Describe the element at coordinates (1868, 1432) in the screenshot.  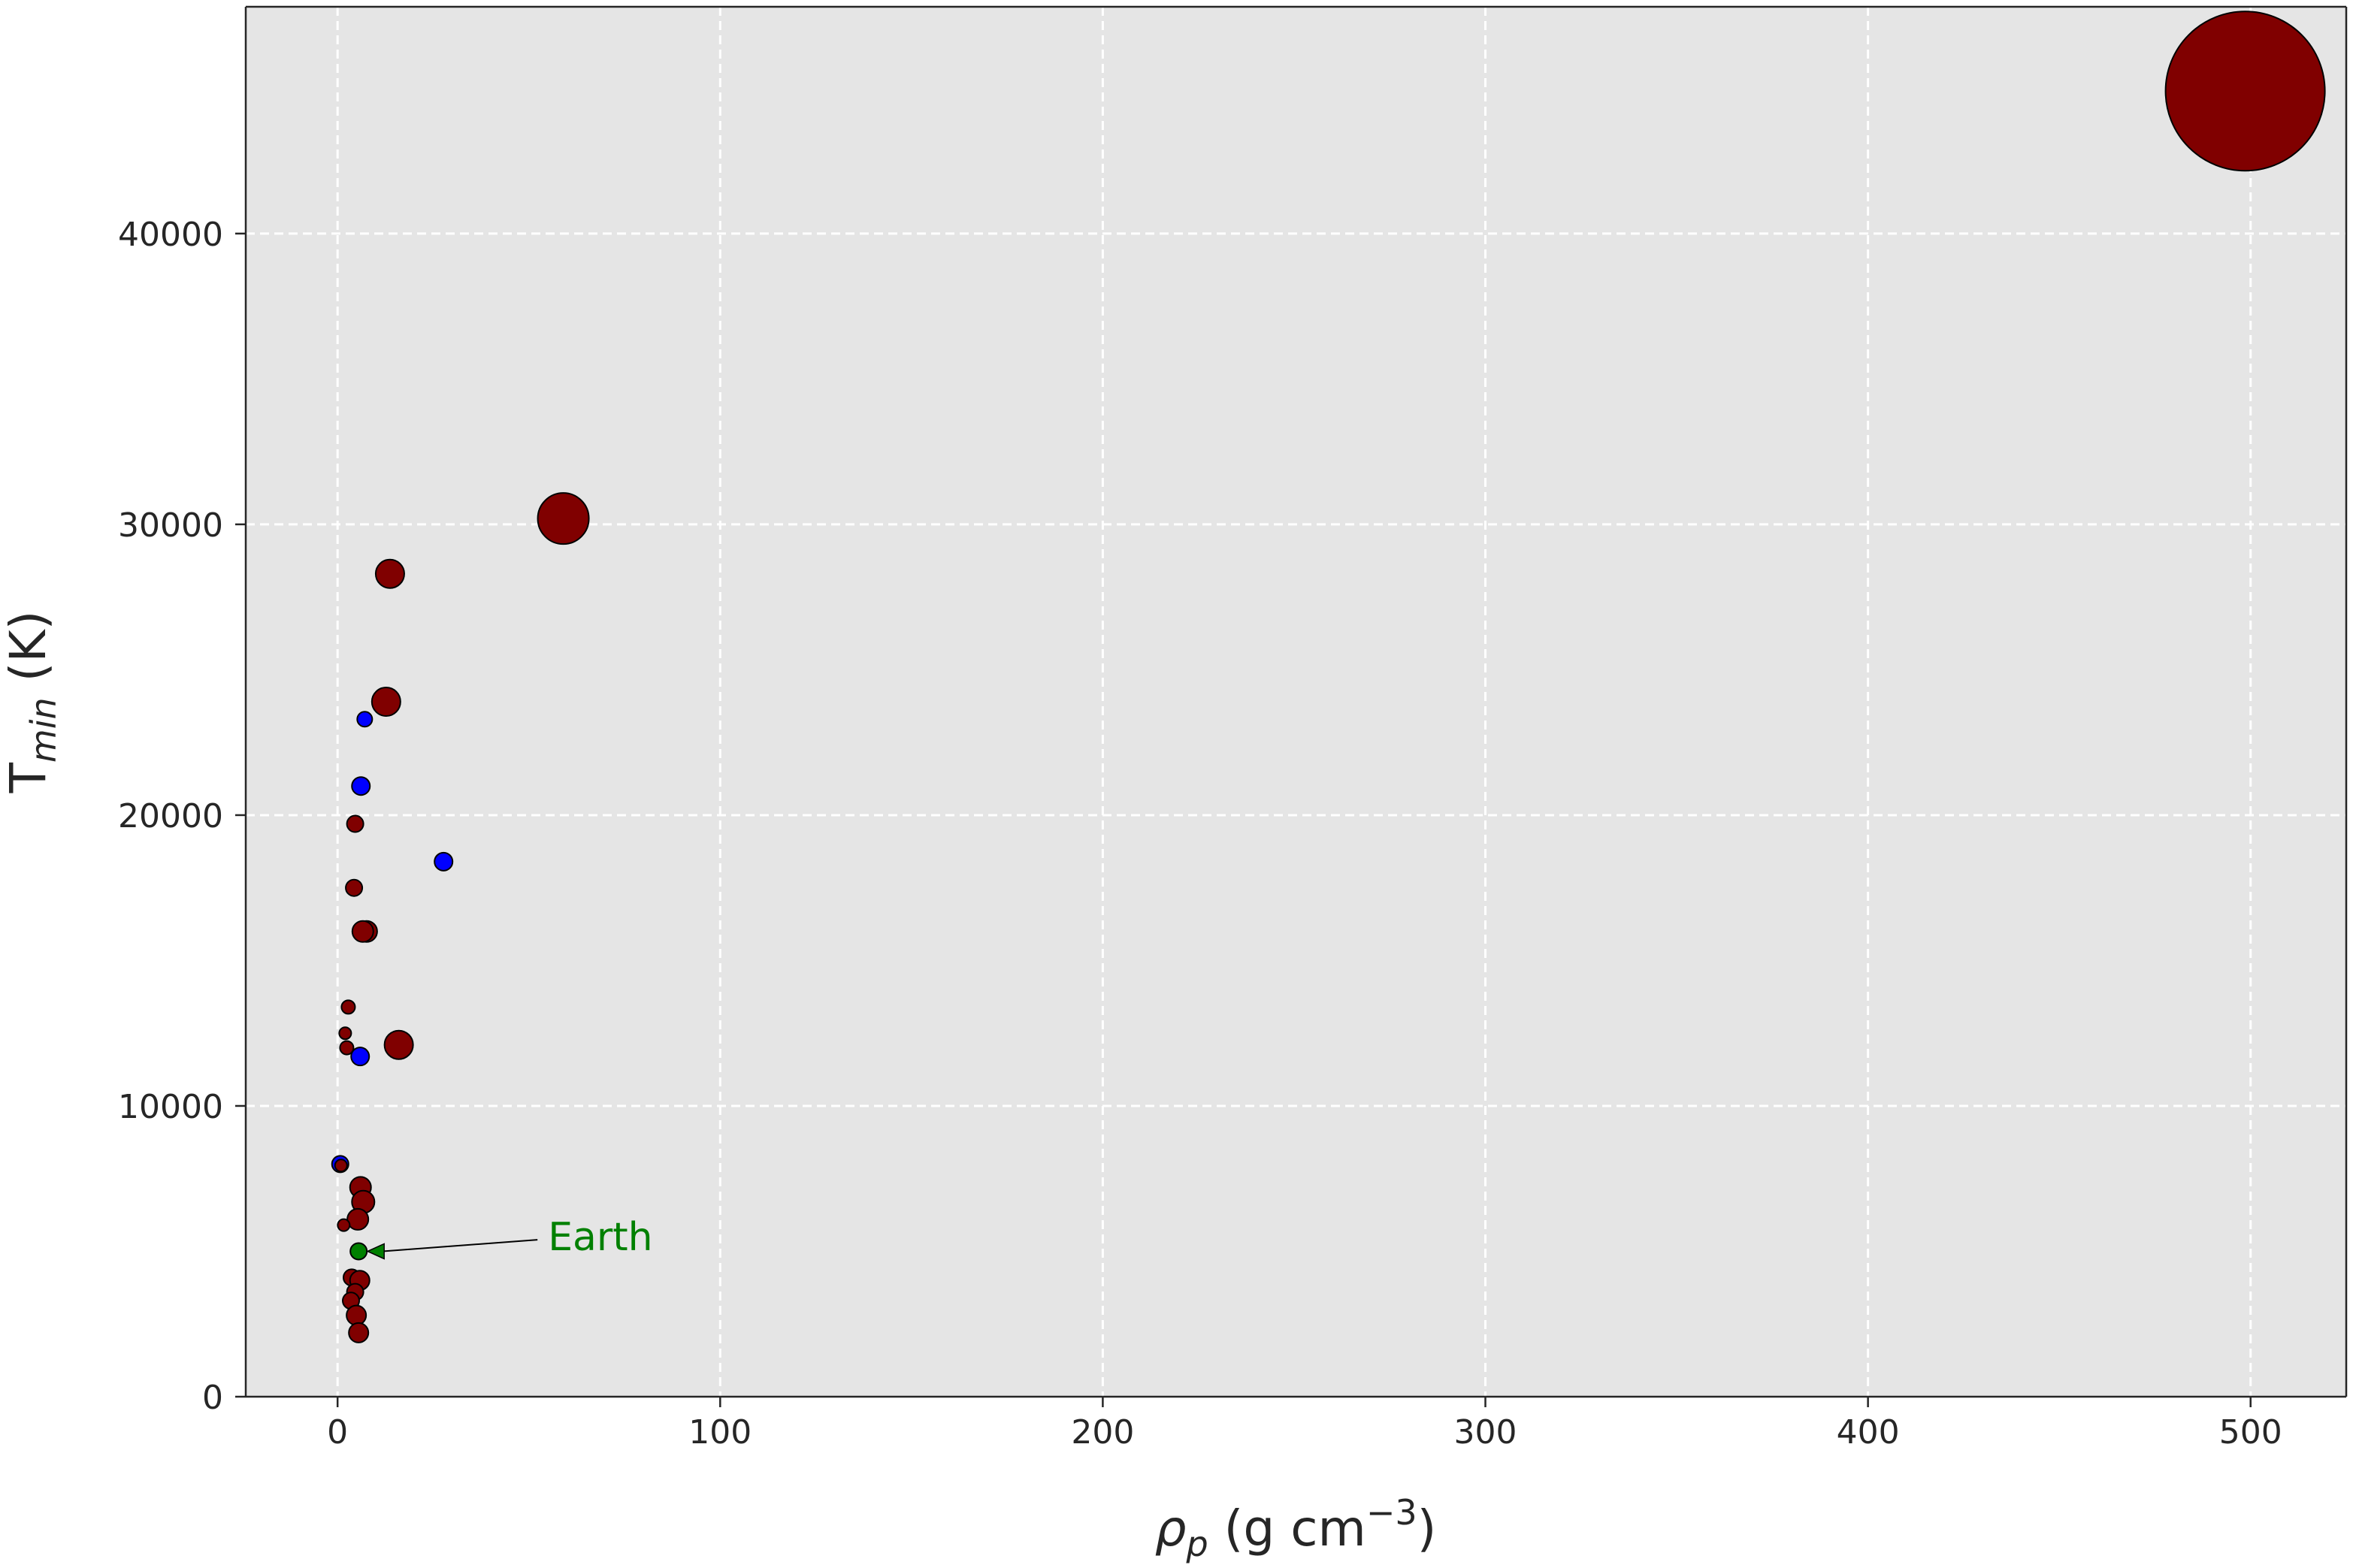
I see `x-tick-label: 400` at that location.